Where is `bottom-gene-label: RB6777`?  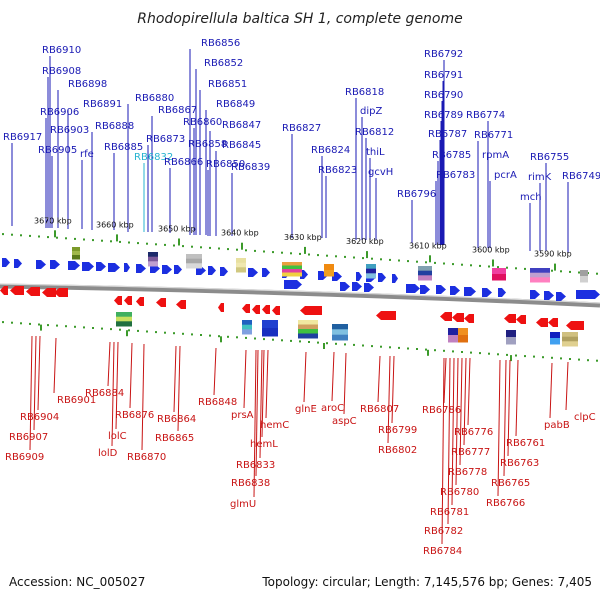
bottom-gene-label: RB6777 is located at coordinates (470, 452).